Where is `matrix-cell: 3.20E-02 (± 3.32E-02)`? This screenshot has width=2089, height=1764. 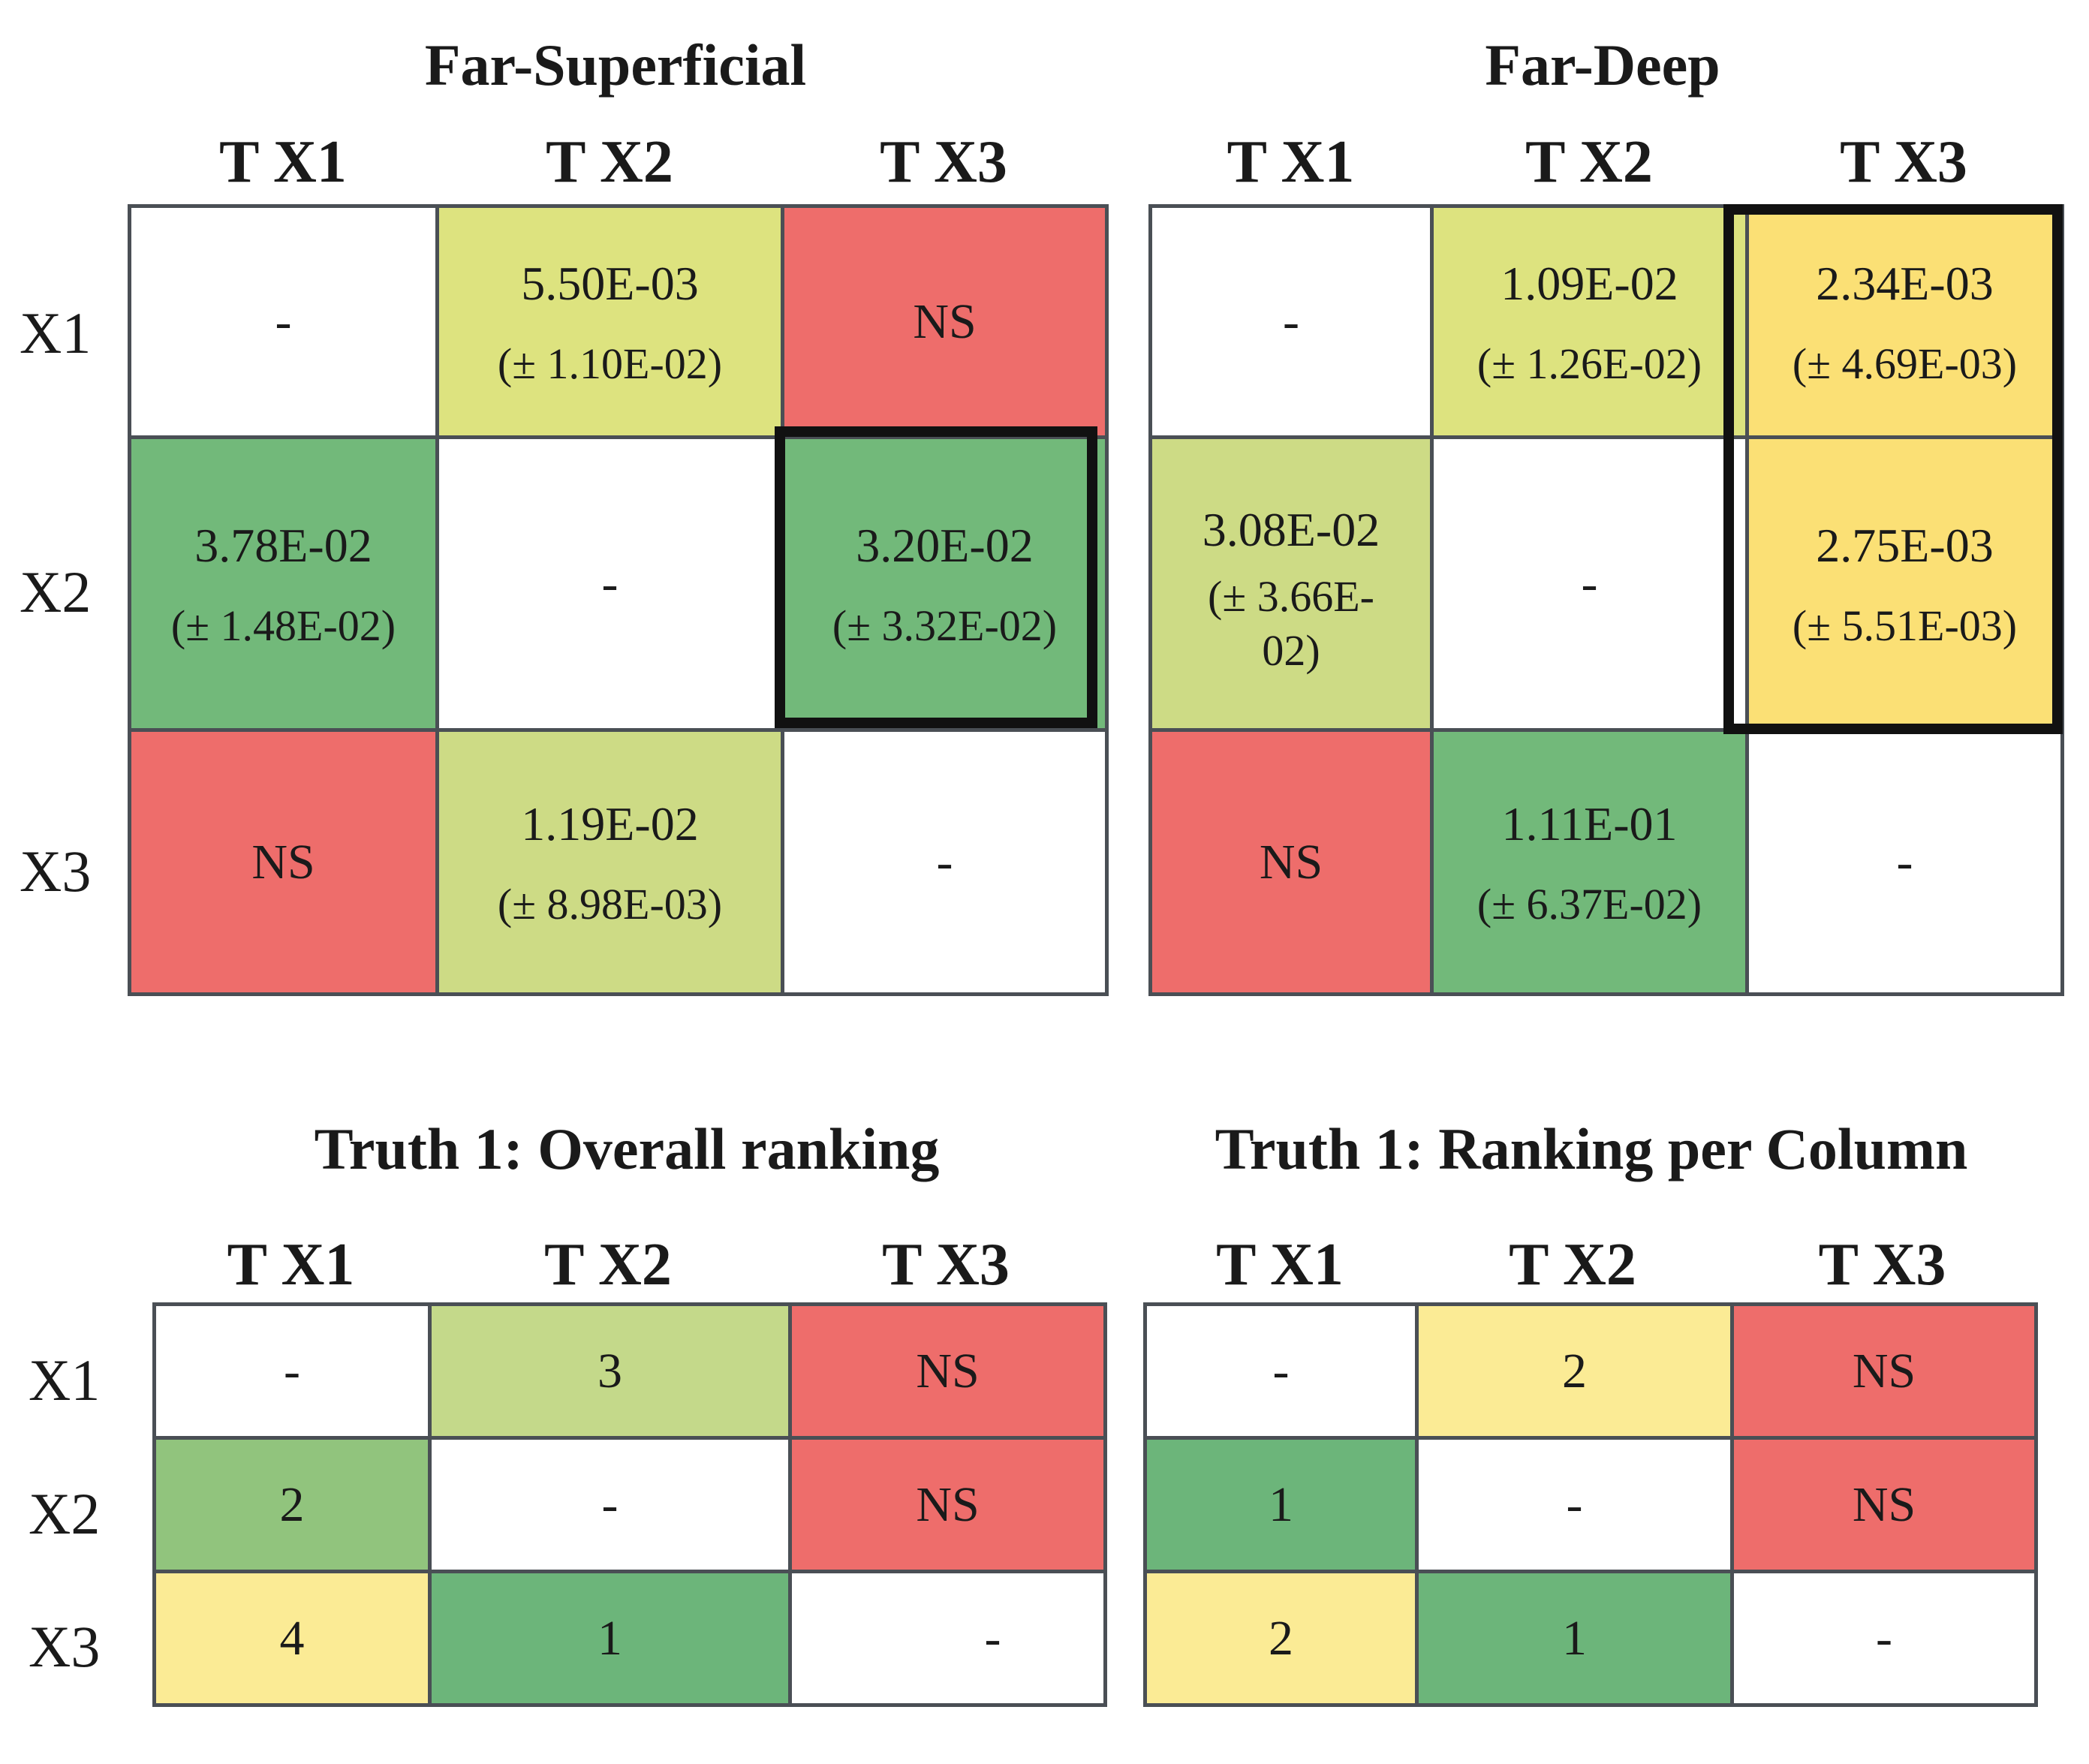 matrix-cell: 3.20E-02 (± 3.32E-02) is located at coordinates (945, 583).